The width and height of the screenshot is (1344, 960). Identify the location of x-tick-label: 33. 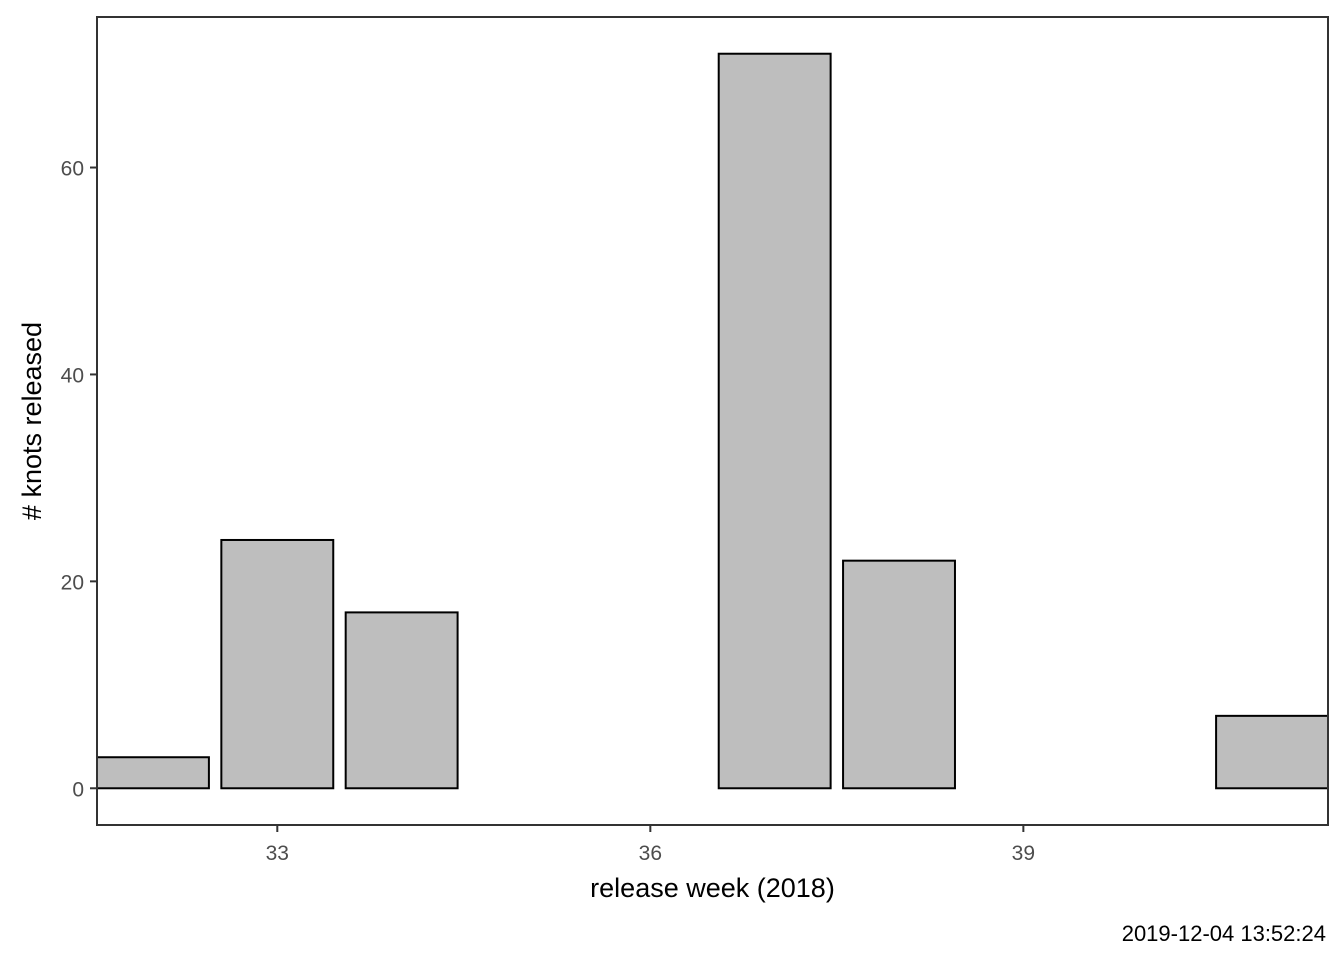
(277, 853).